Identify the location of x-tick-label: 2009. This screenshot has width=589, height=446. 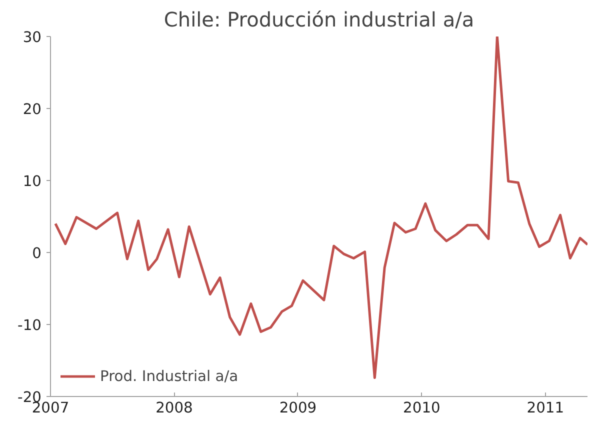
(298, 408).